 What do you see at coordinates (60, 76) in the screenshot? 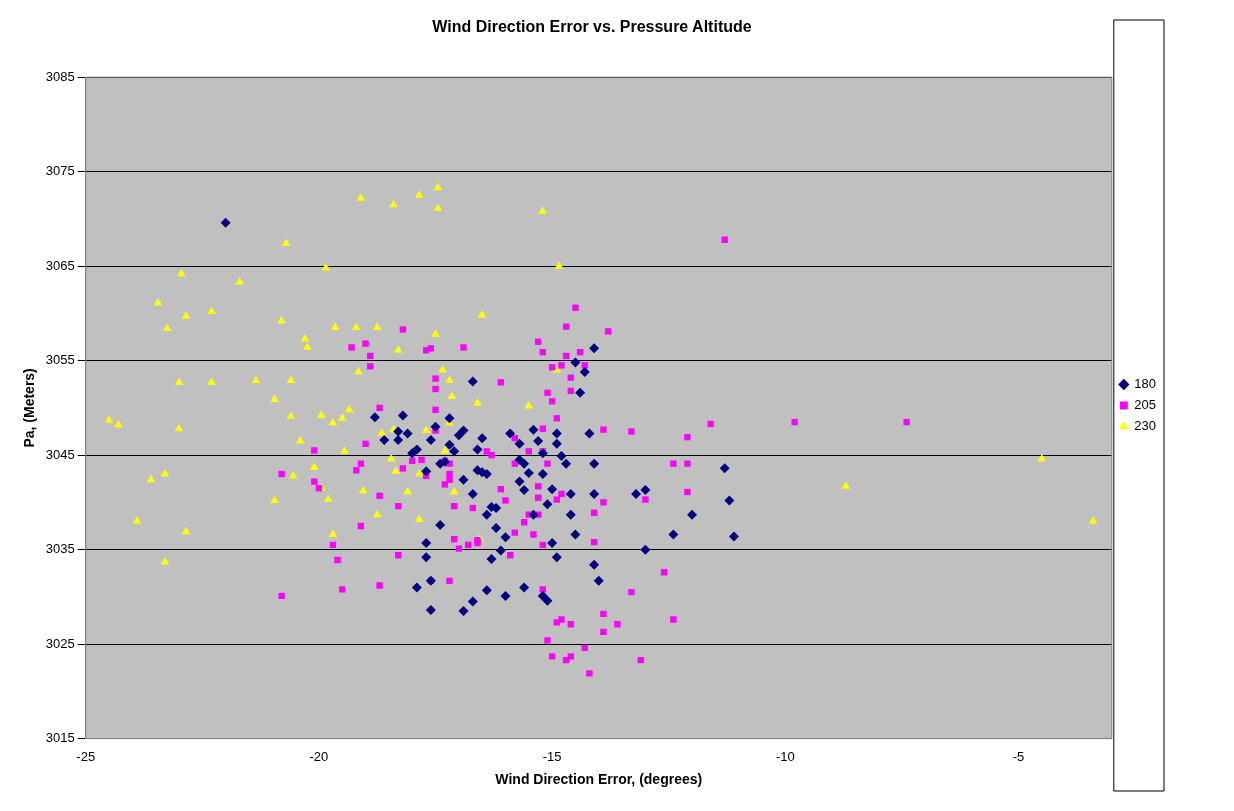
I see `y-tick-label: 3085` at bounding box center [60, 76].